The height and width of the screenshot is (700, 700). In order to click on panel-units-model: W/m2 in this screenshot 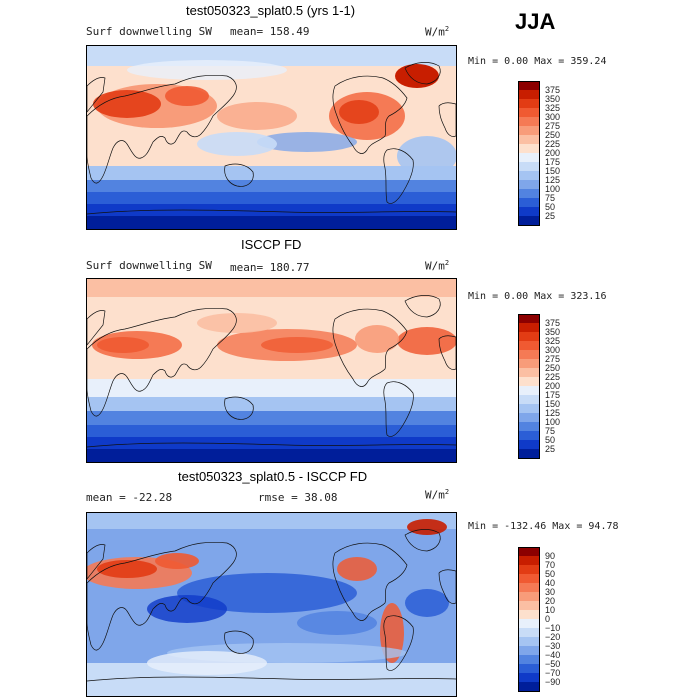, I will do `click(437, 32)`.